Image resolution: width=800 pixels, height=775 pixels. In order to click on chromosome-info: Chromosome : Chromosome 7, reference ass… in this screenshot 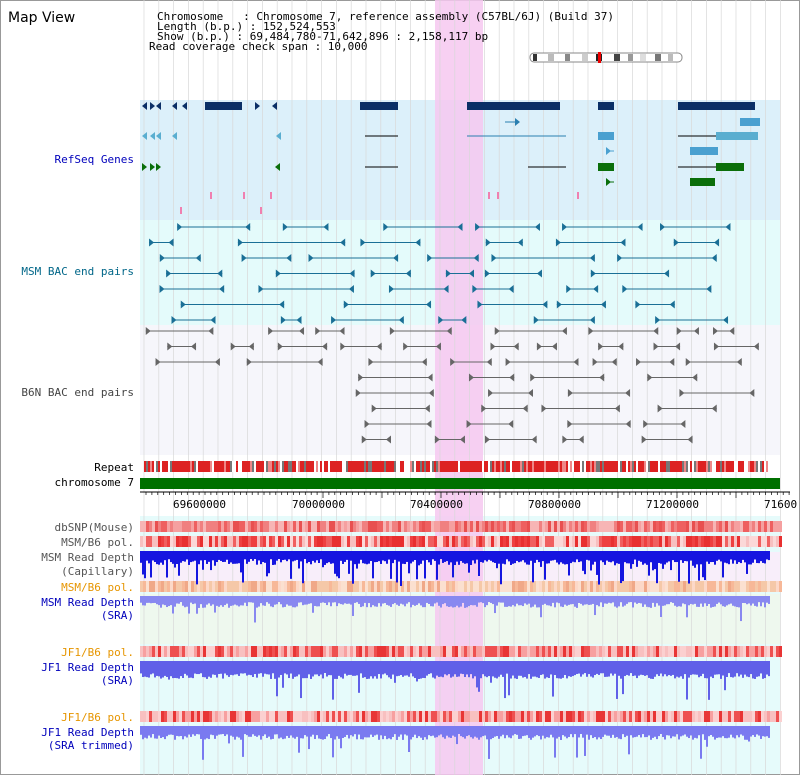, I will do `click(385, 16)`.